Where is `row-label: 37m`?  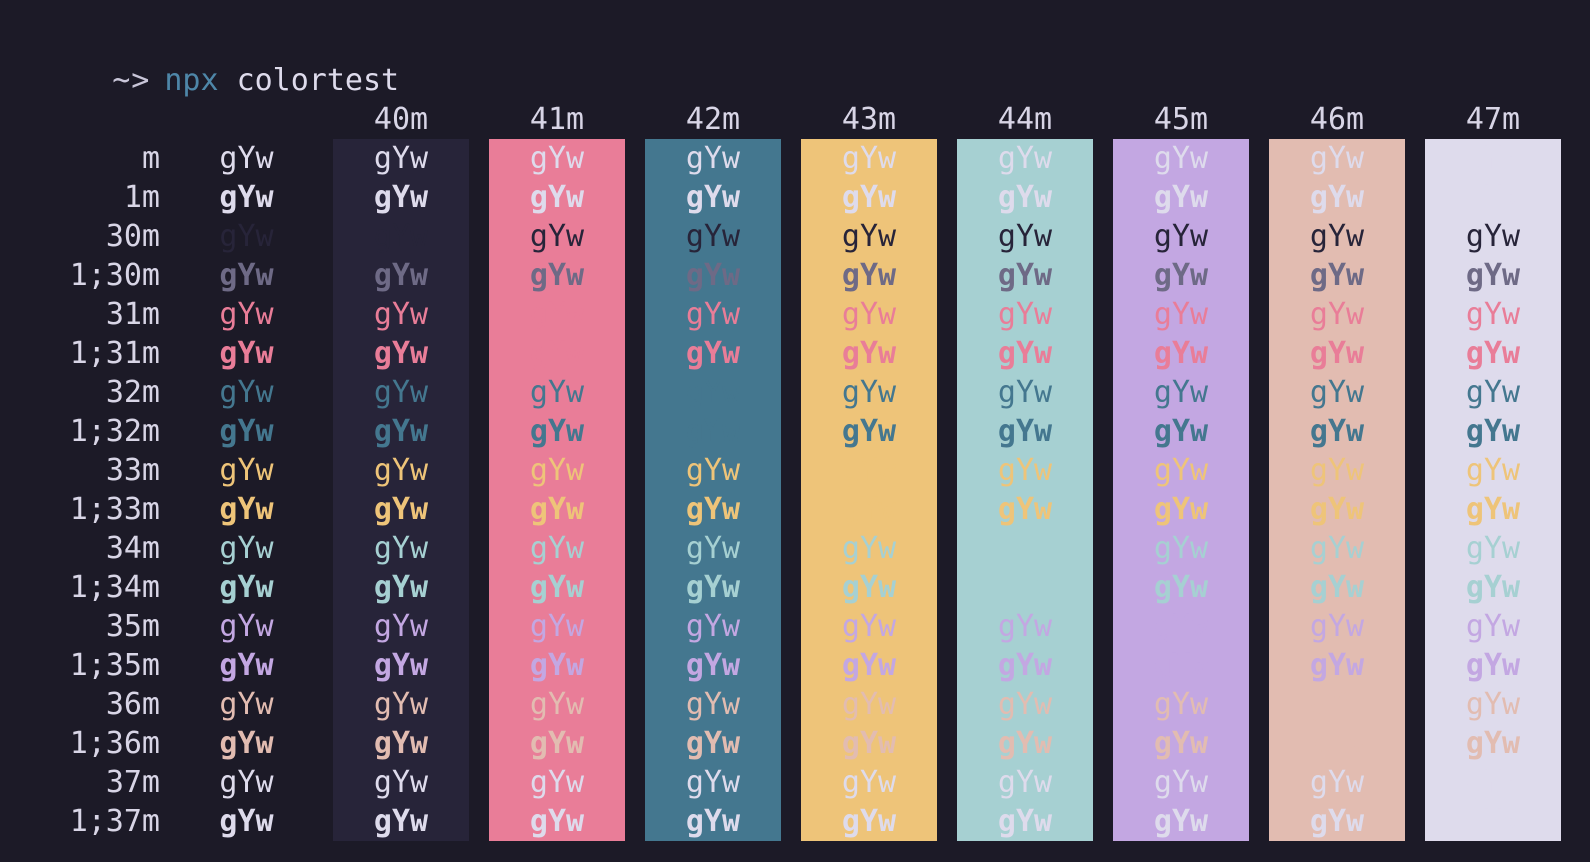
row-label: 37m is located at coordinates (132, 782).